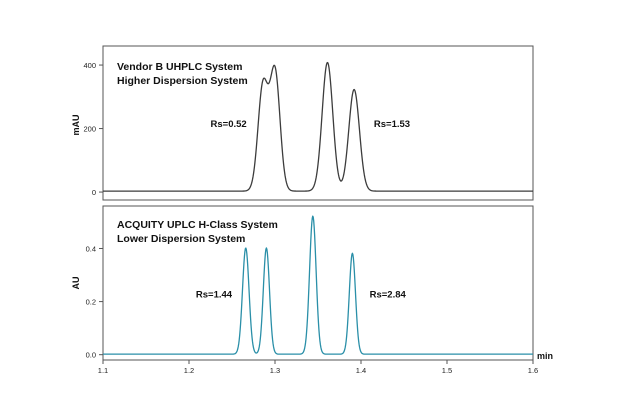  What do you see at coordinates (197, 225) in the screenshot?
I see `bottom-panel-title-line1: ACQUITY UPLC H-Class System` at bounding box center [197, 225].